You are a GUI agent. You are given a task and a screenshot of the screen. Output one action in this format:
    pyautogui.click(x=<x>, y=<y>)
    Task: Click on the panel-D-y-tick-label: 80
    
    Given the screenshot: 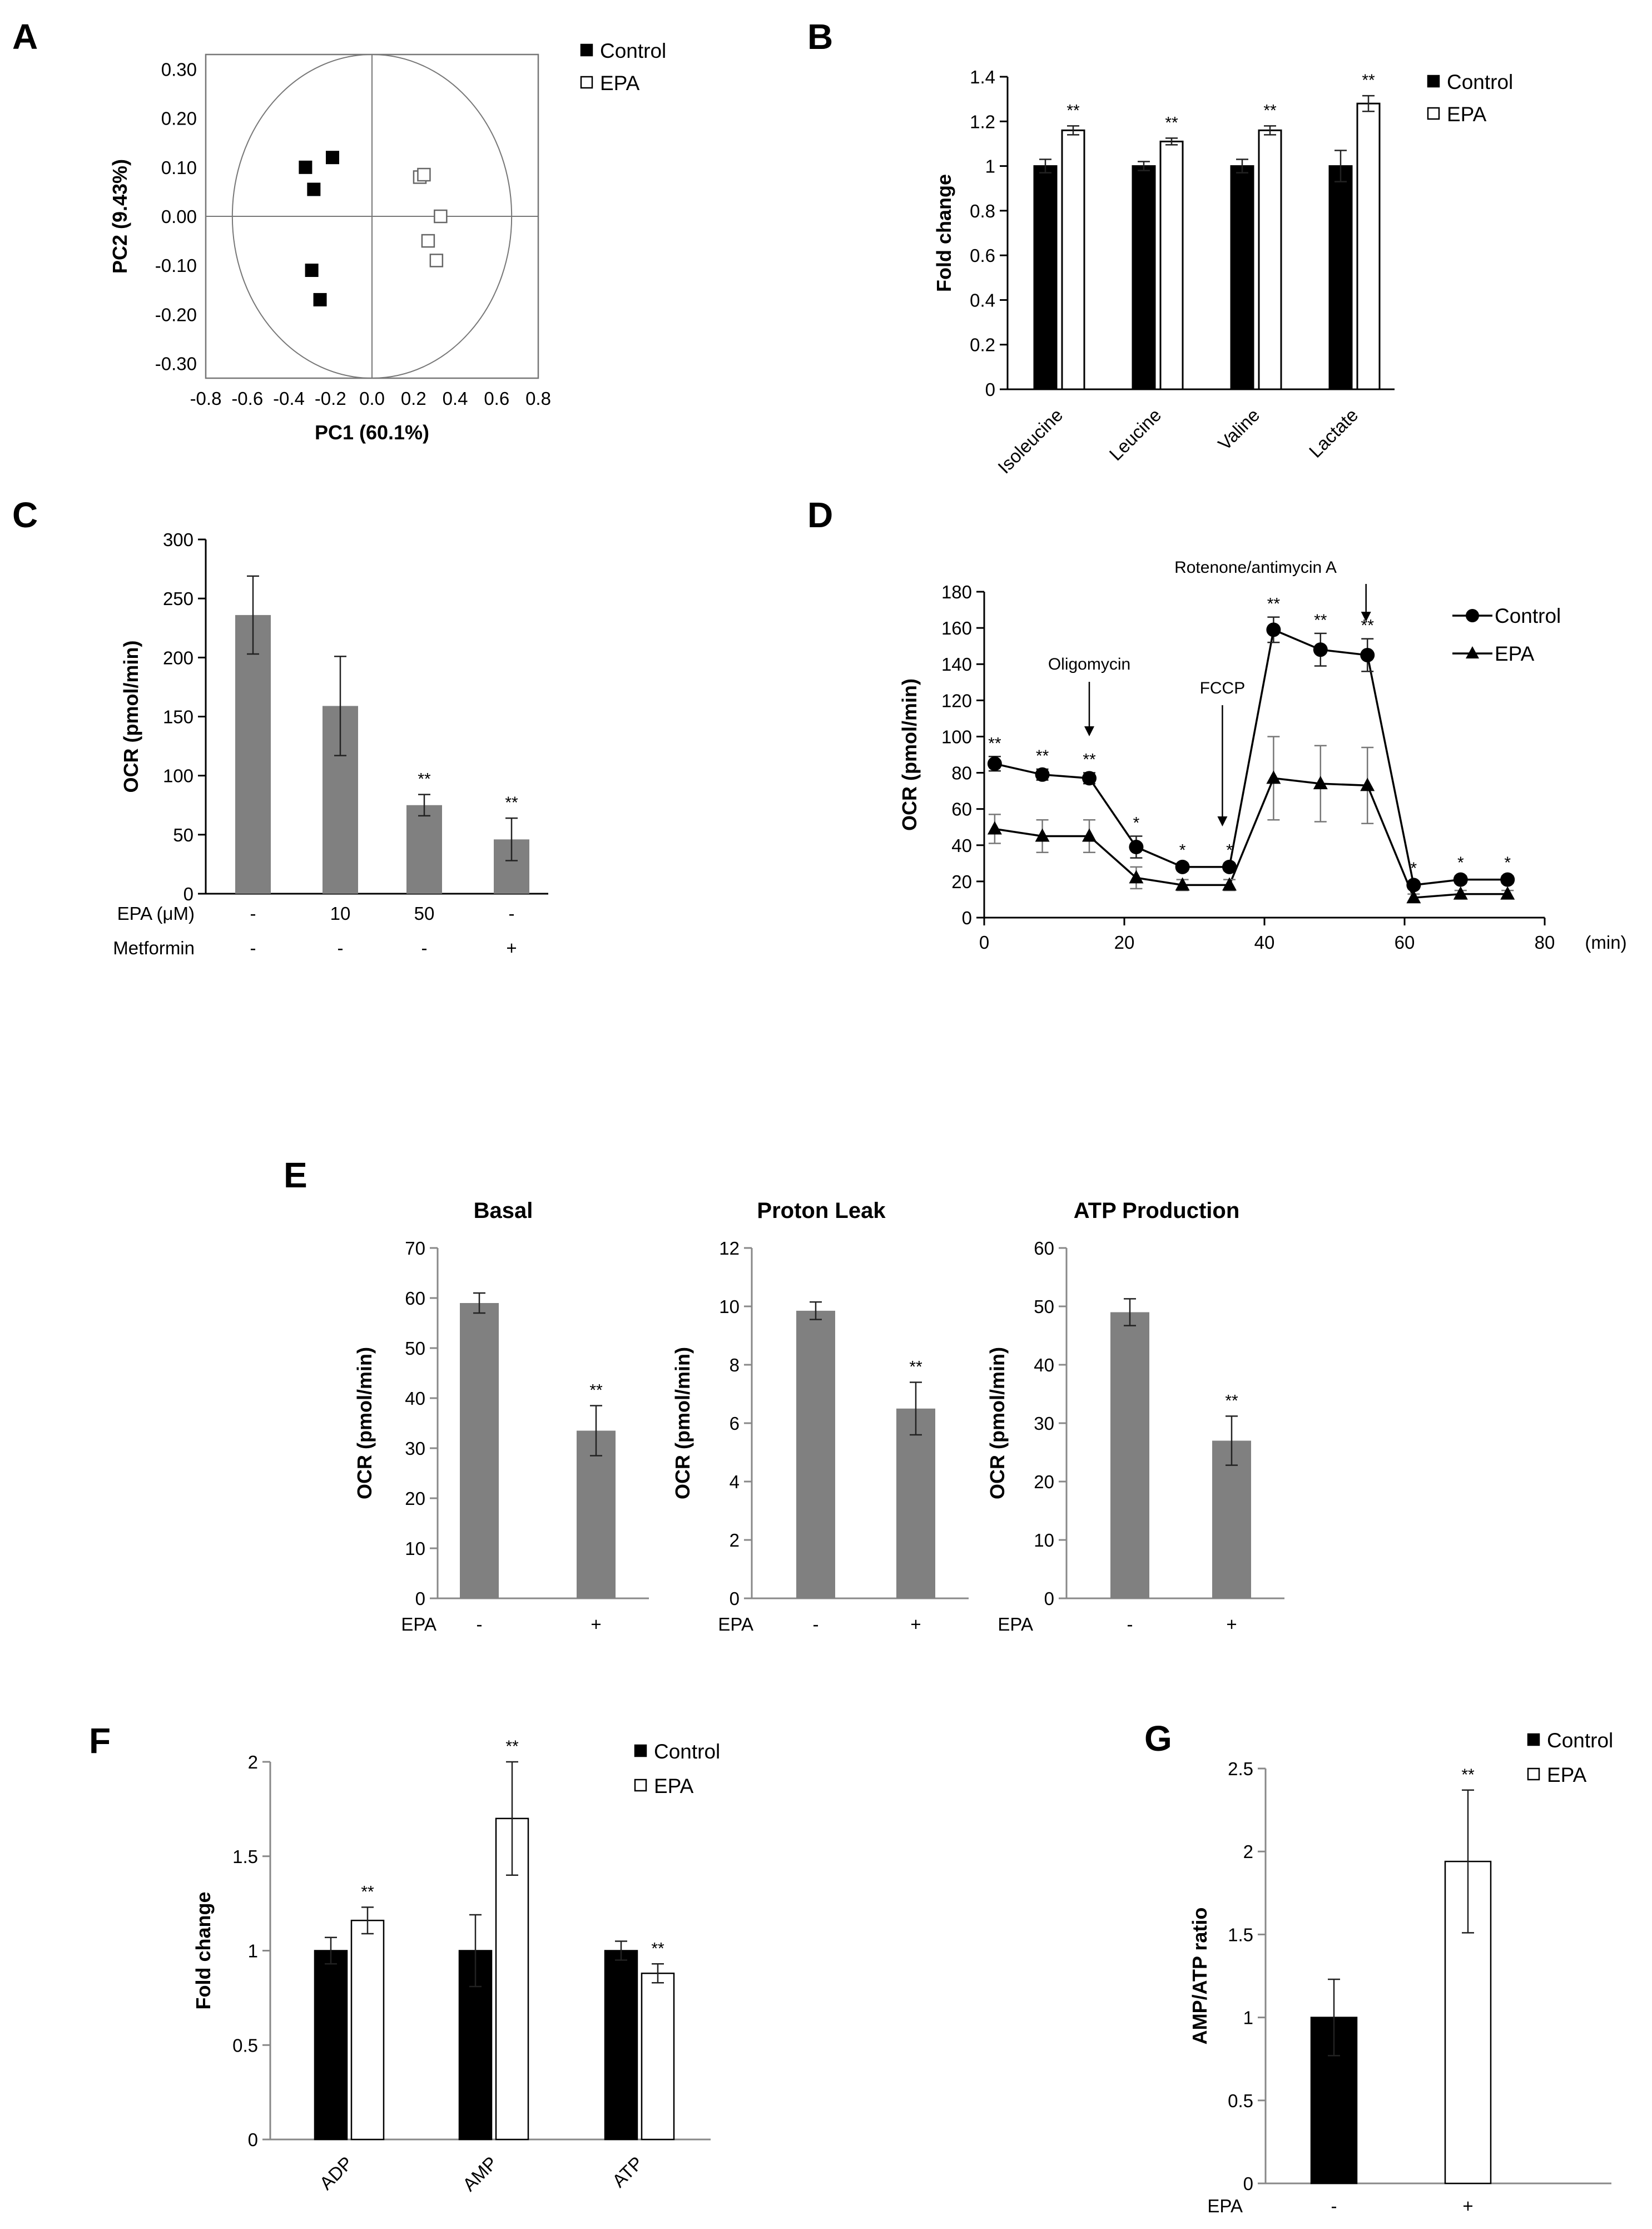 What is the action you would take?
    pyautogui.click(x=962, y=773)
    